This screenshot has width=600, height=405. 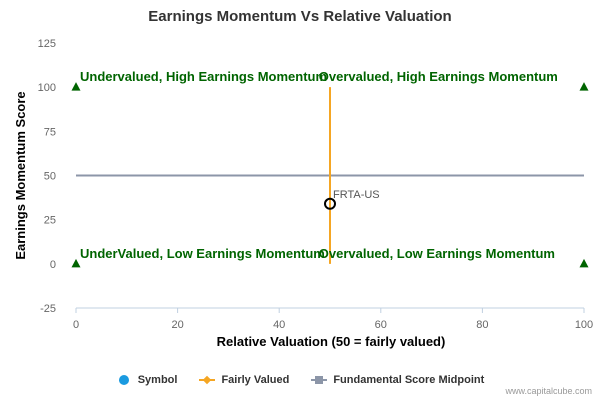 What do you see at coordinates (255, 380) in the screenshot?
I see `legend-label-fairly-valued: Fairly Valued` at bounding box center [255, 380].